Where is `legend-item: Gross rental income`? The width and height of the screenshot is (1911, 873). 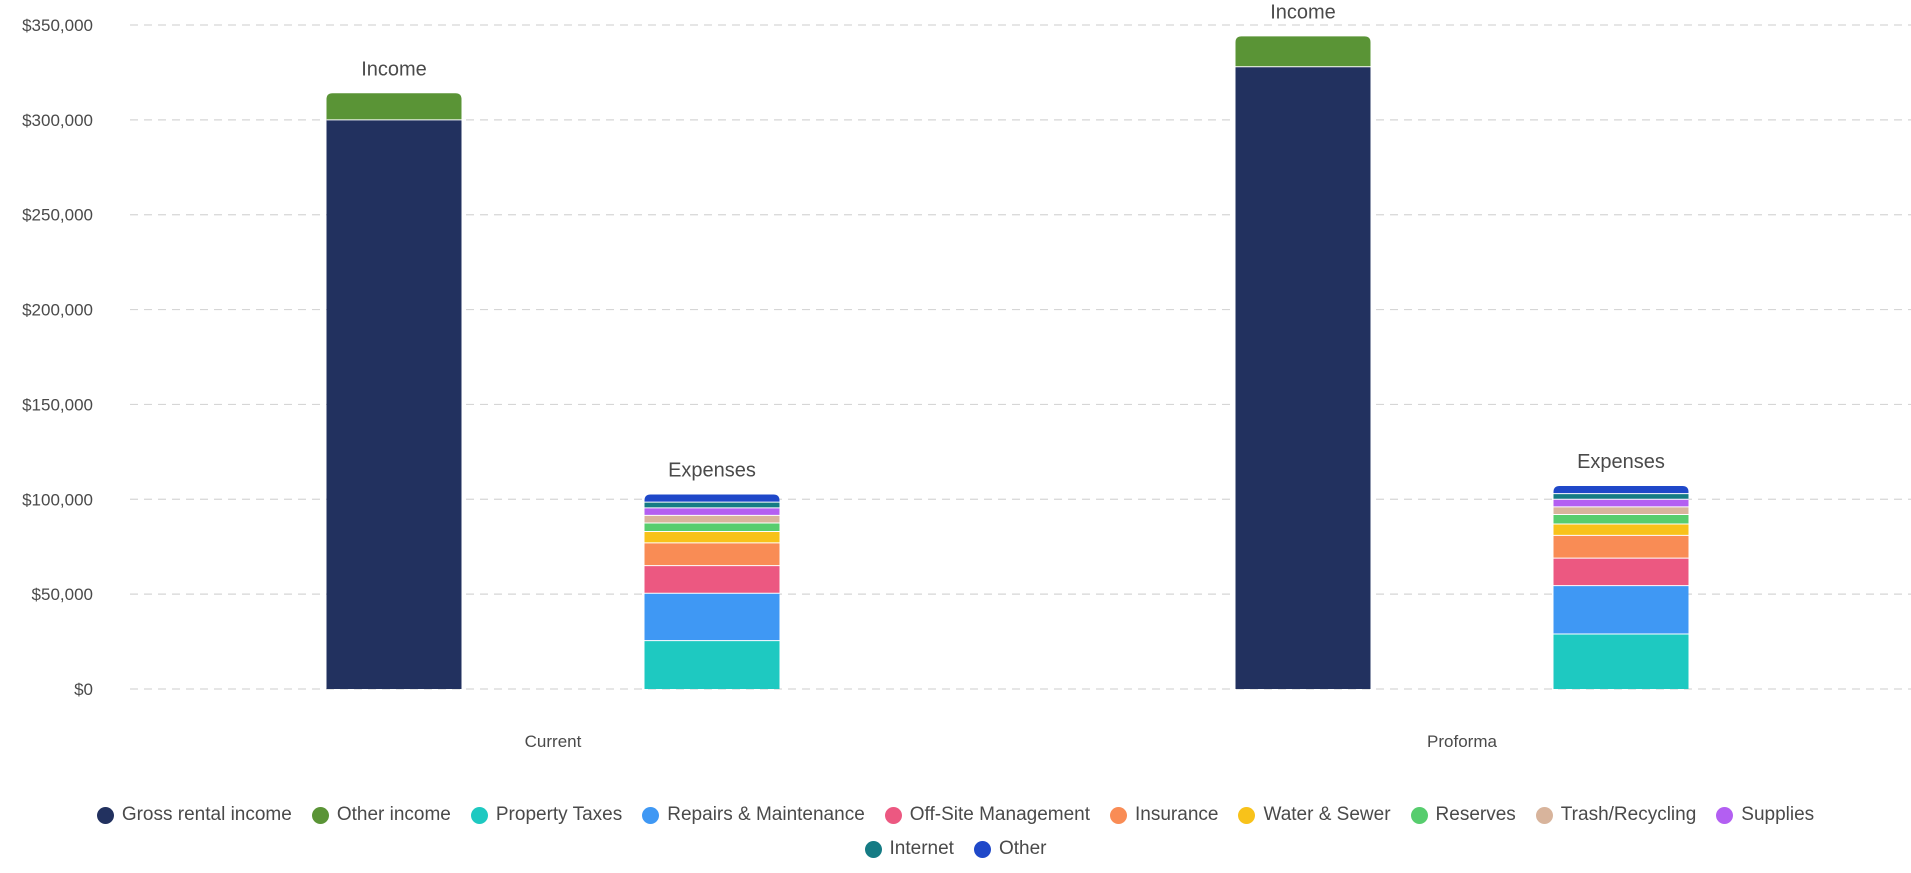
legend-item: Gross rental income is located at coordinates (194, 815).